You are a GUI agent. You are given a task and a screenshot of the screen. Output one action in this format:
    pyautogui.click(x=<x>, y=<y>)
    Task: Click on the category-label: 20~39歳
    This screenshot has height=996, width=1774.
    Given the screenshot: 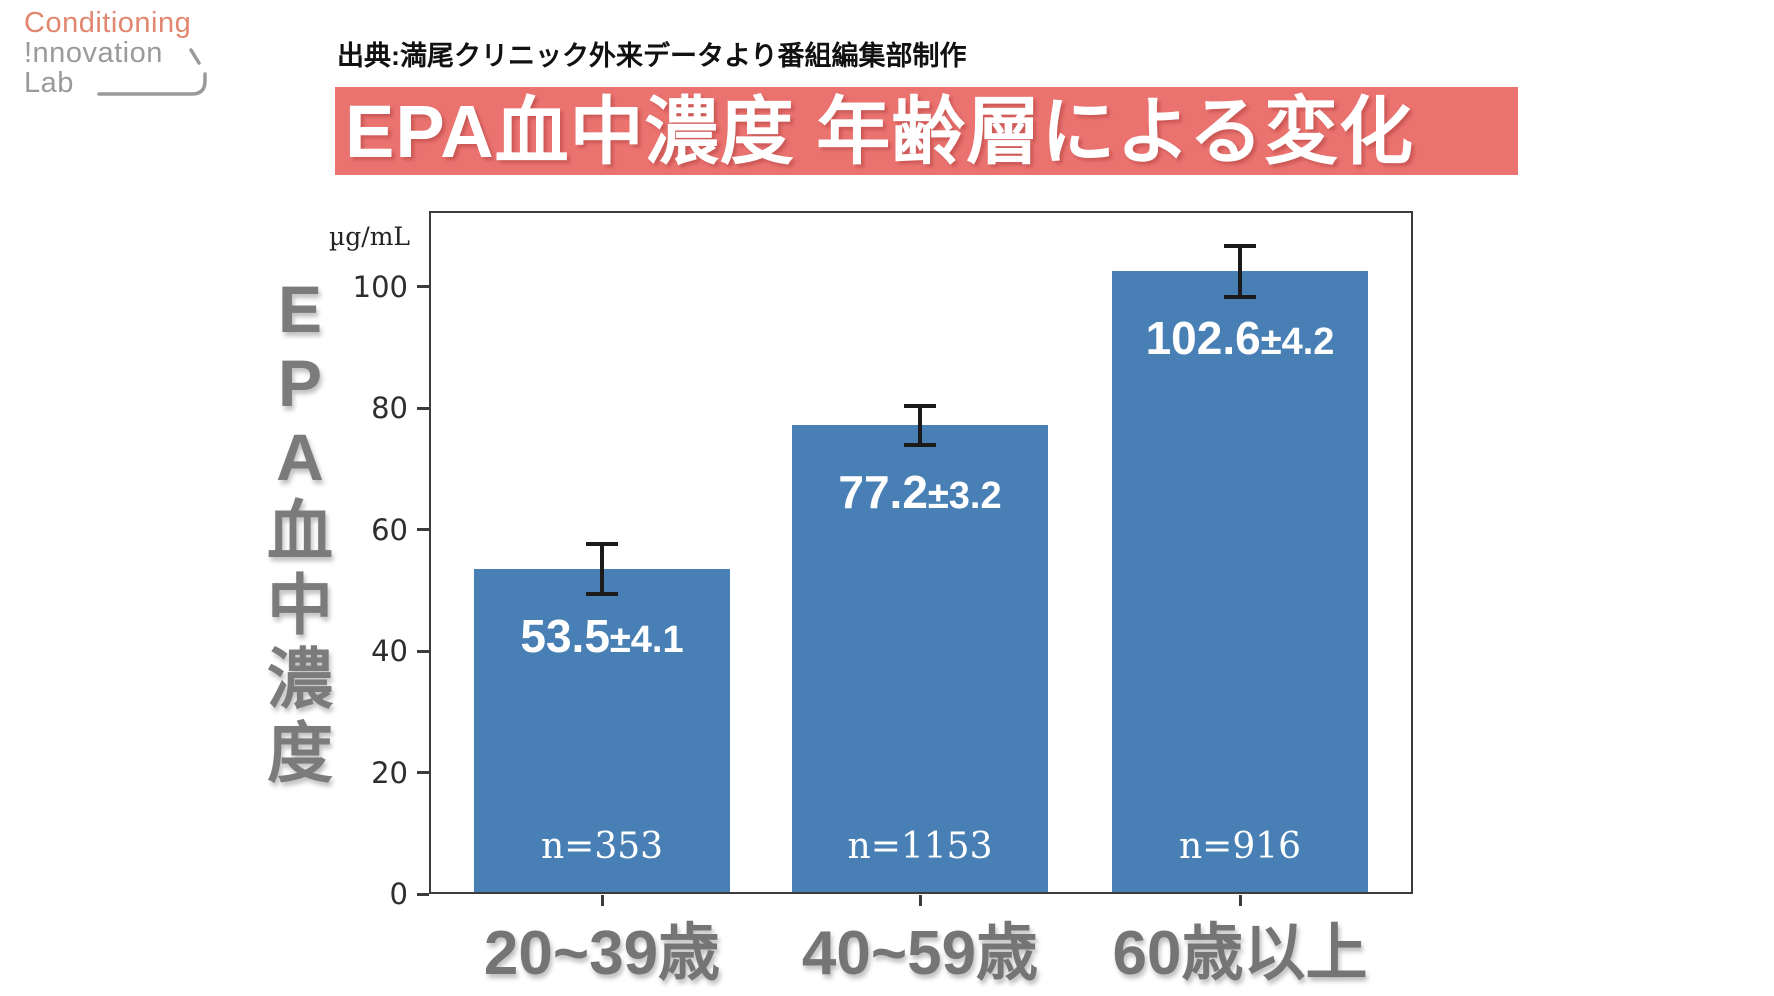 What is the action you would take?
    pyautogui.click(x=602, y=953)
    